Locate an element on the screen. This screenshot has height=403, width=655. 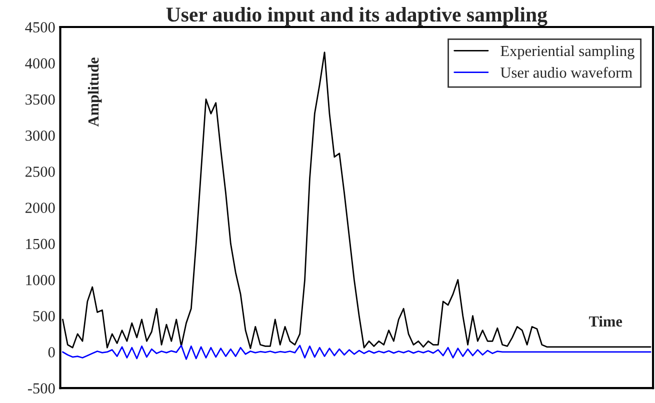
y-tick-label: 4000 is located at coordinates (40, 63).